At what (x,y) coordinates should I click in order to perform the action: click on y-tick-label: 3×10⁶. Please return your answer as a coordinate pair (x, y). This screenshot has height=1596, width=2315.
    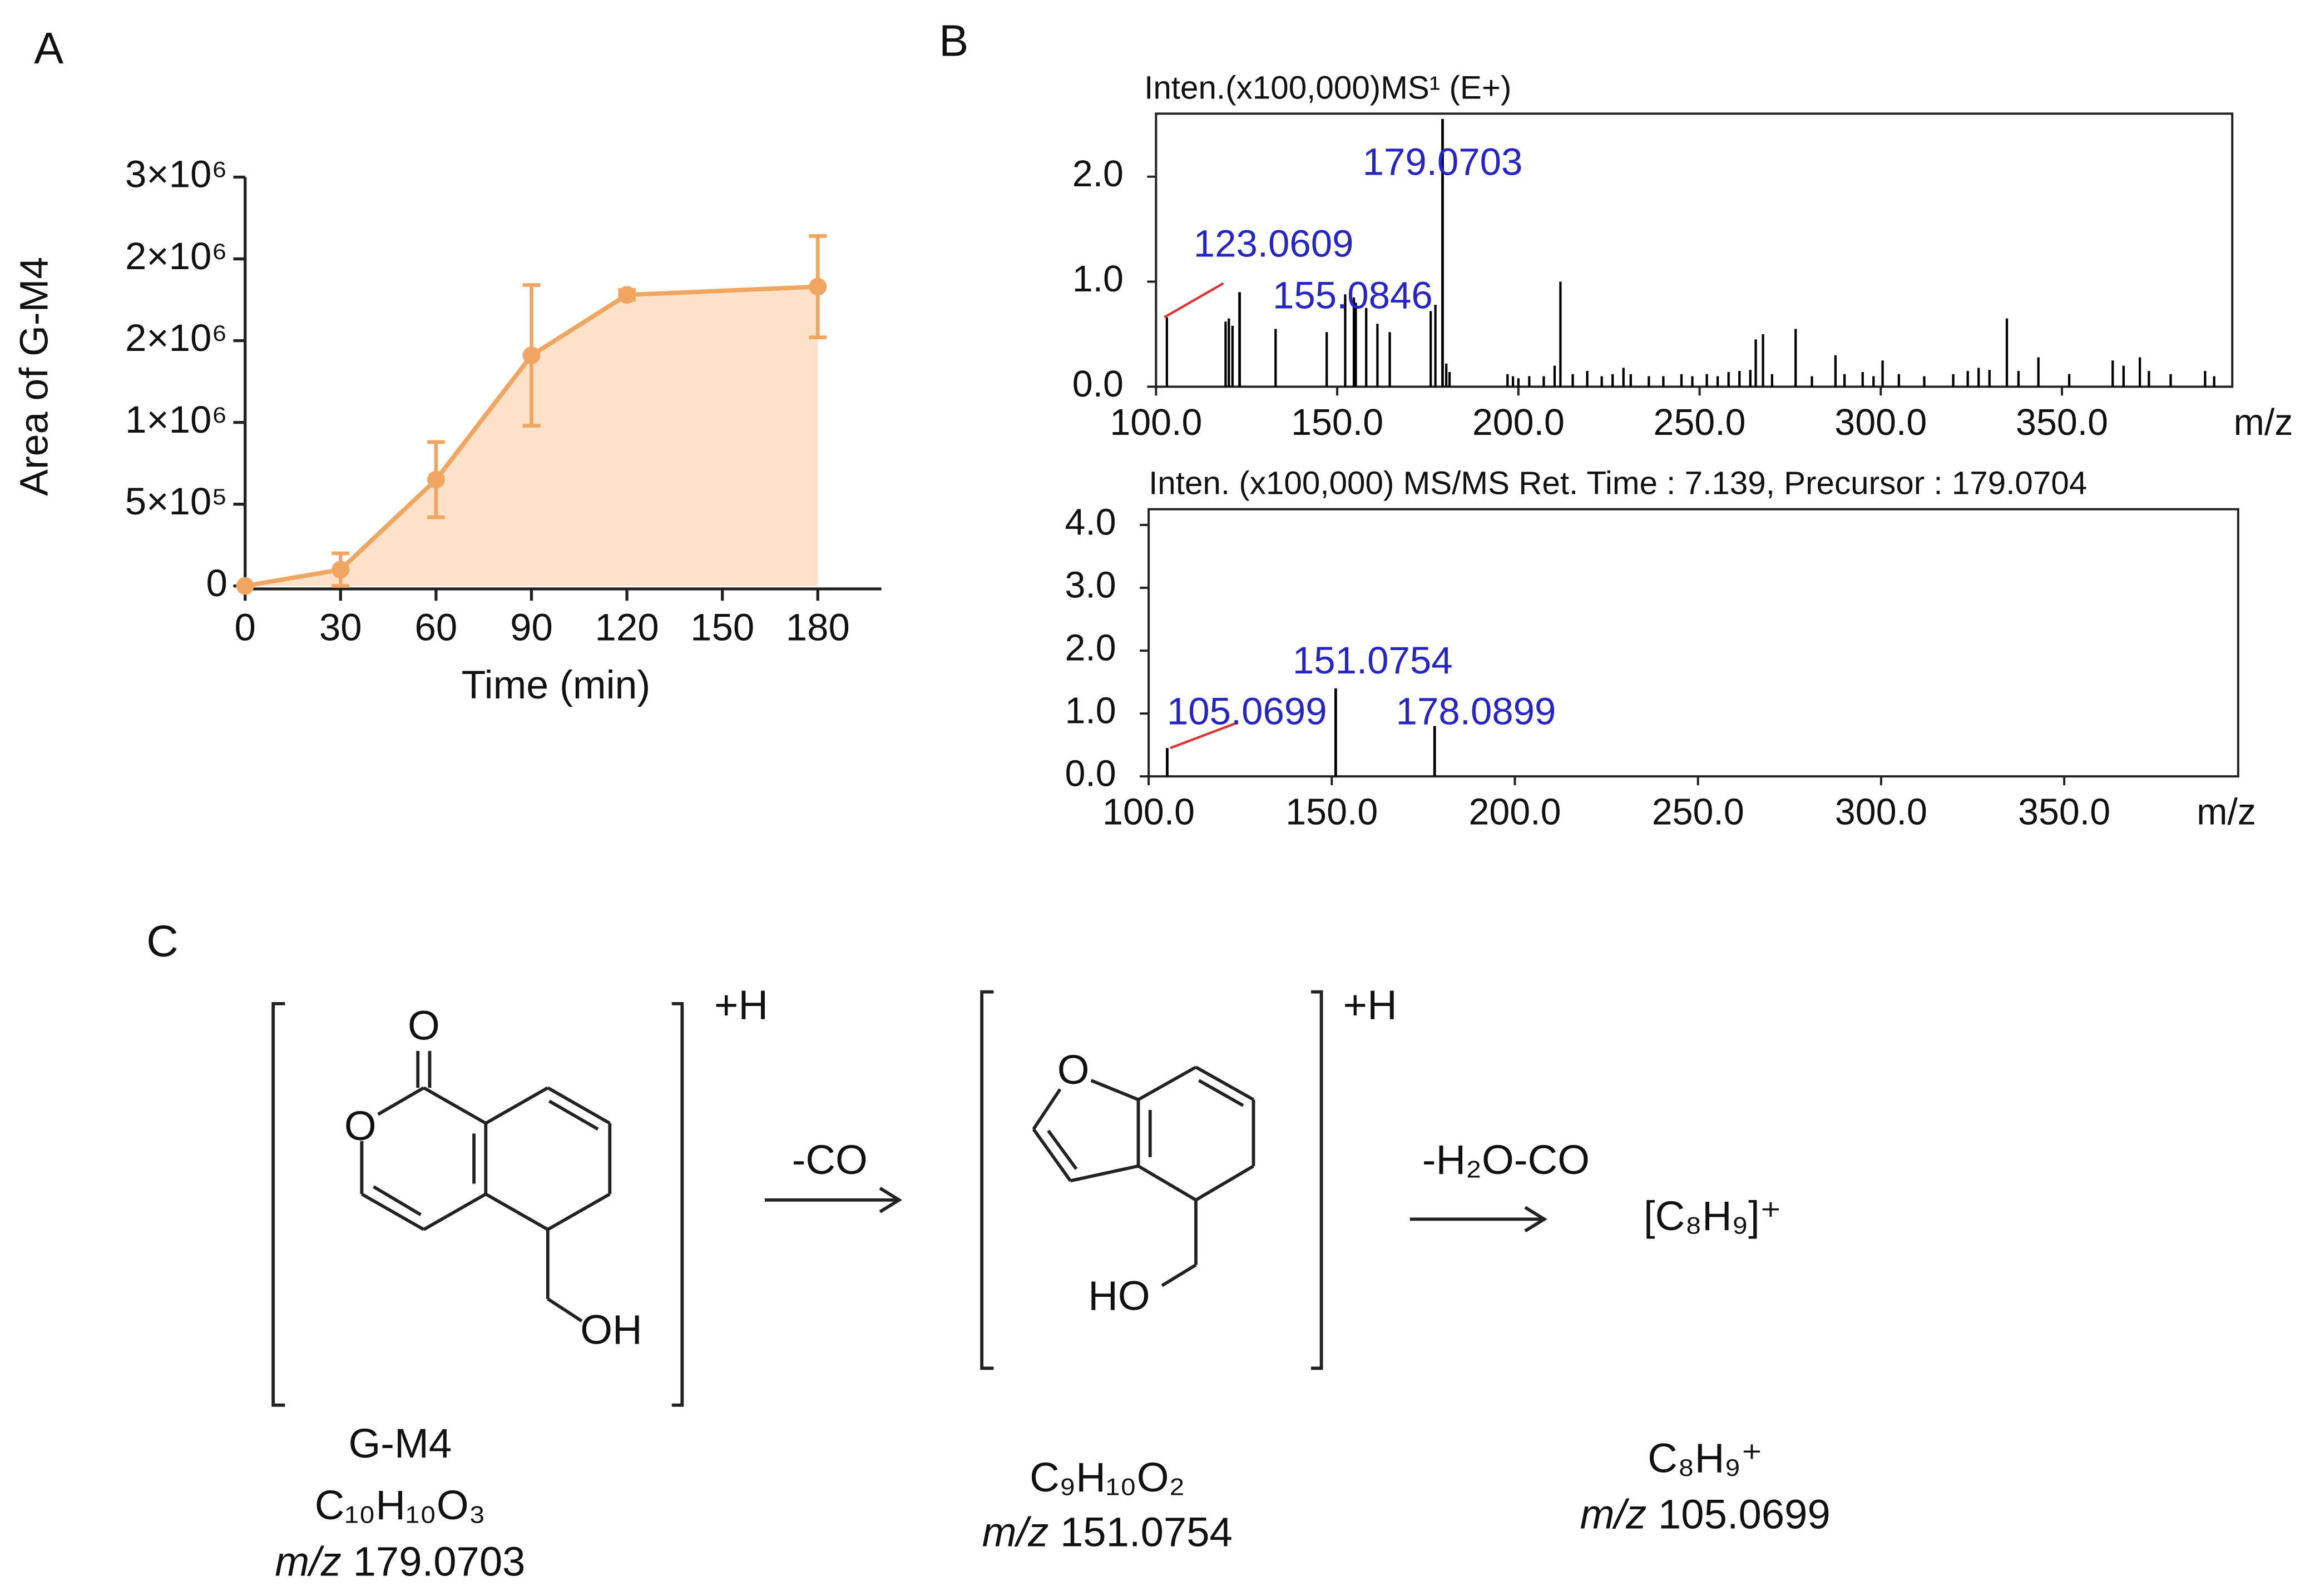
    Looking at the image, I should click on (176, 174).